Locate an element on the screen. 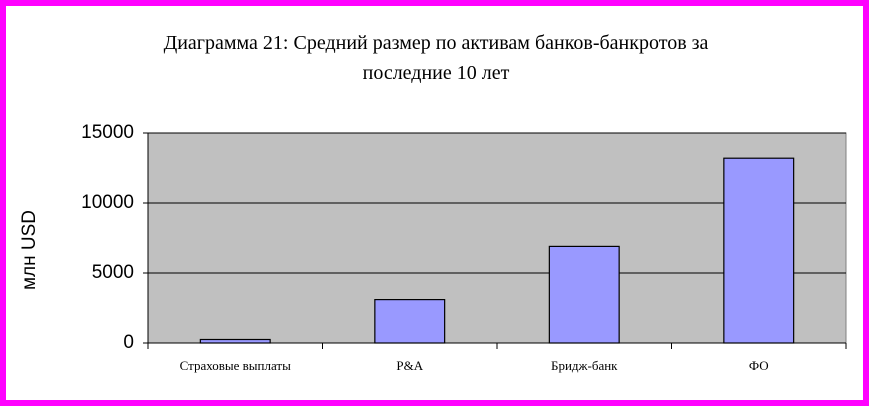 Image resolution: width=869 pixels, height=406 pixels. x-tick-label: P&A is located at coordinates (409, 365).